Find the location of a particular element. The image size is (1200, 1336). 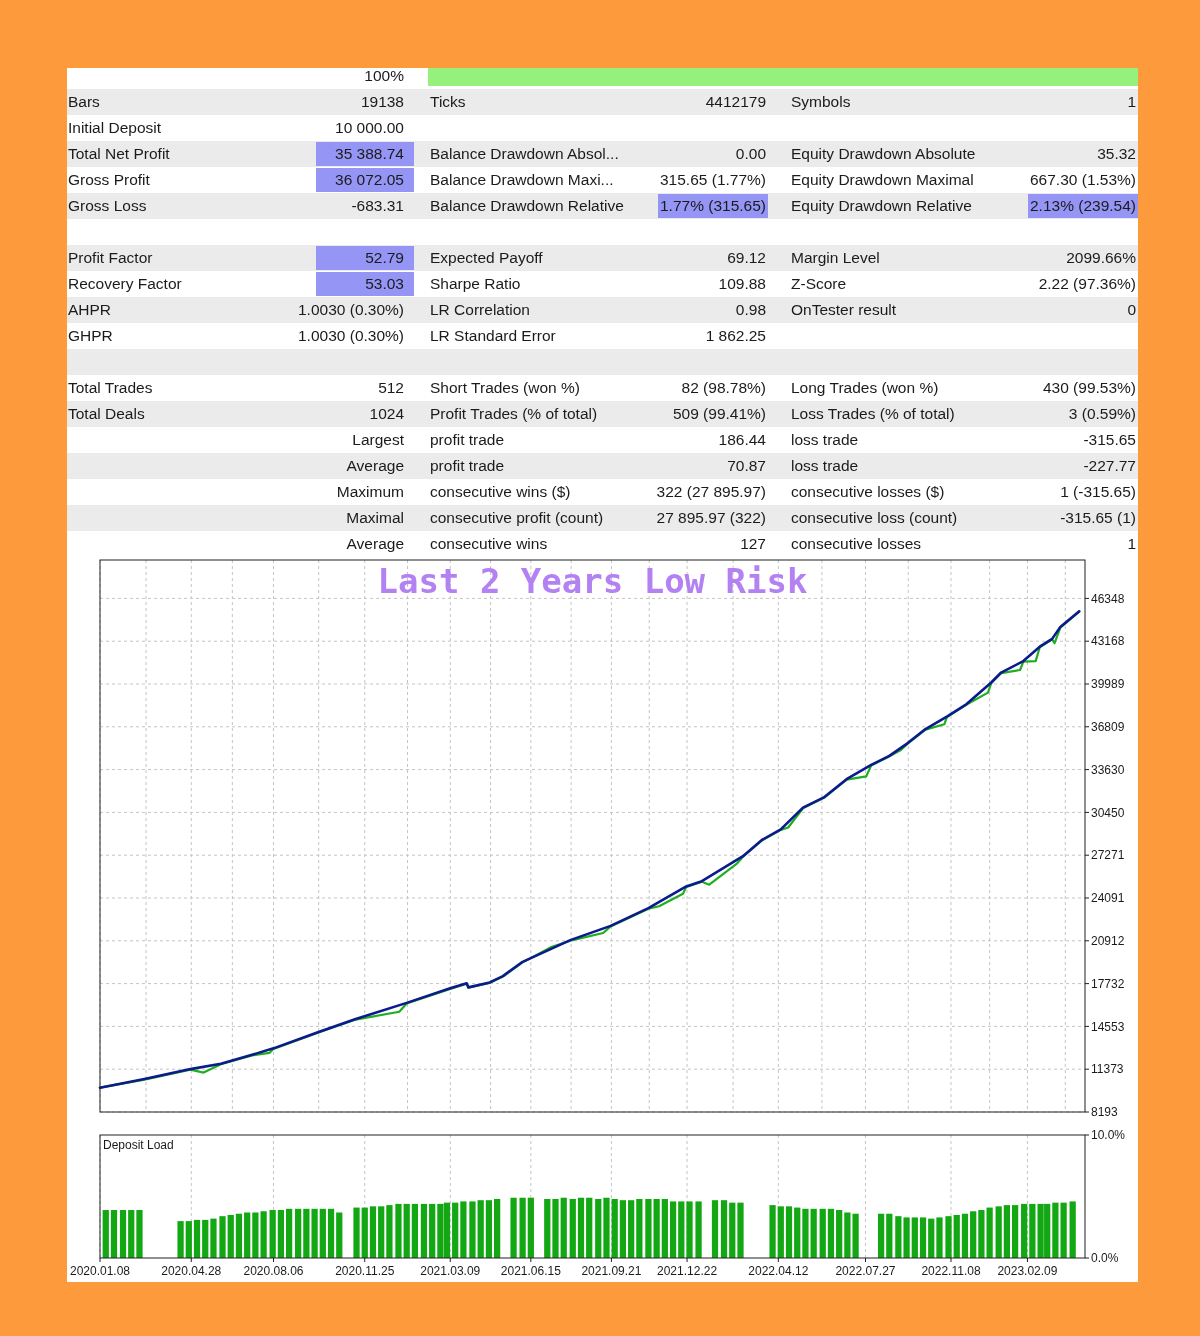

text: 1.77% (315.65) is located at coordinates (713, 205).